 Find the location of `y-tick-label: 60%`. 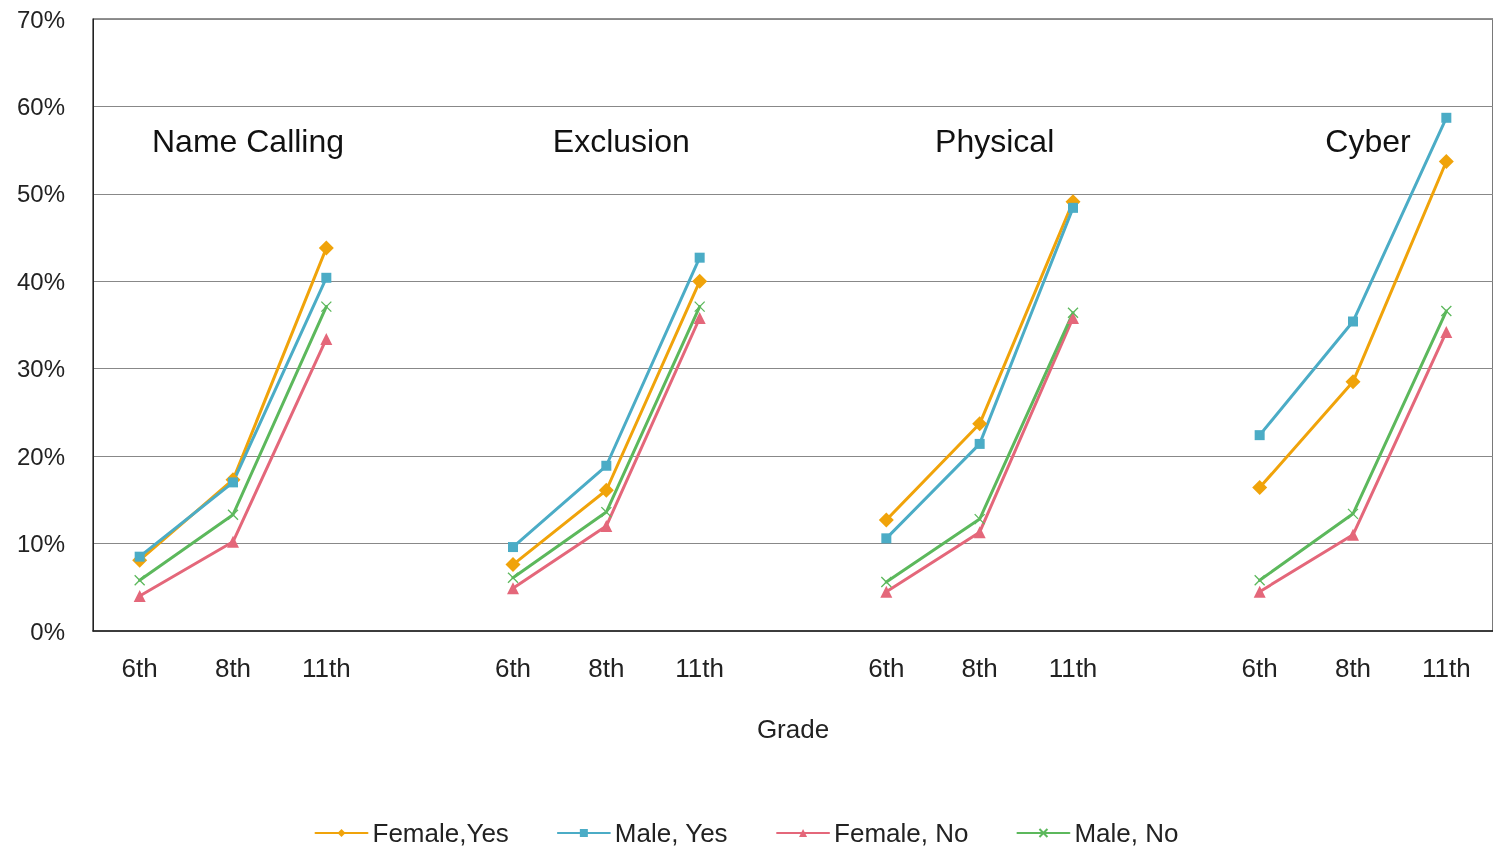

y-tick-label: 60% is located at coordinates (40, 106).